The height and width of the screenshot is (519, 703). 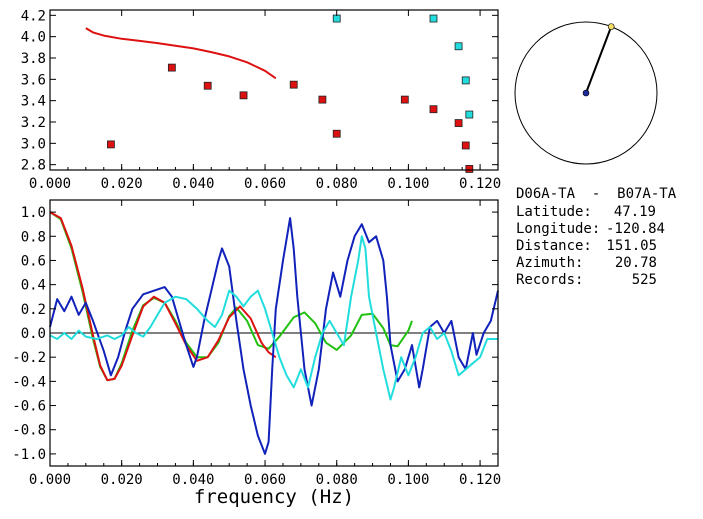 I want to click on compass-center-dot, so click(x=586, y=93).